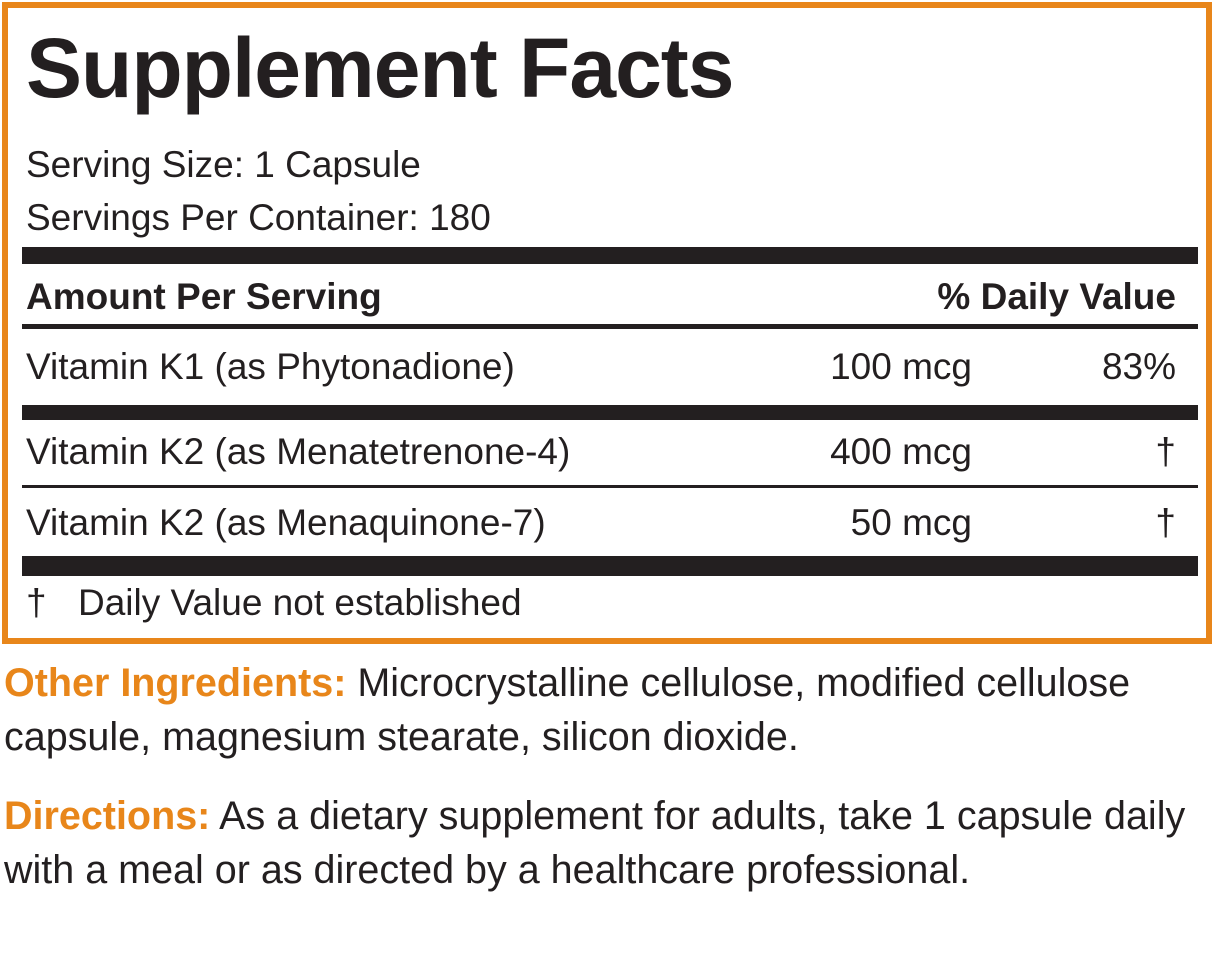 This screenshot has height=953, width=1214. I want to click on nutrient-name: Vitamin K2 (as Menaquinone-7), so click(286, 522).